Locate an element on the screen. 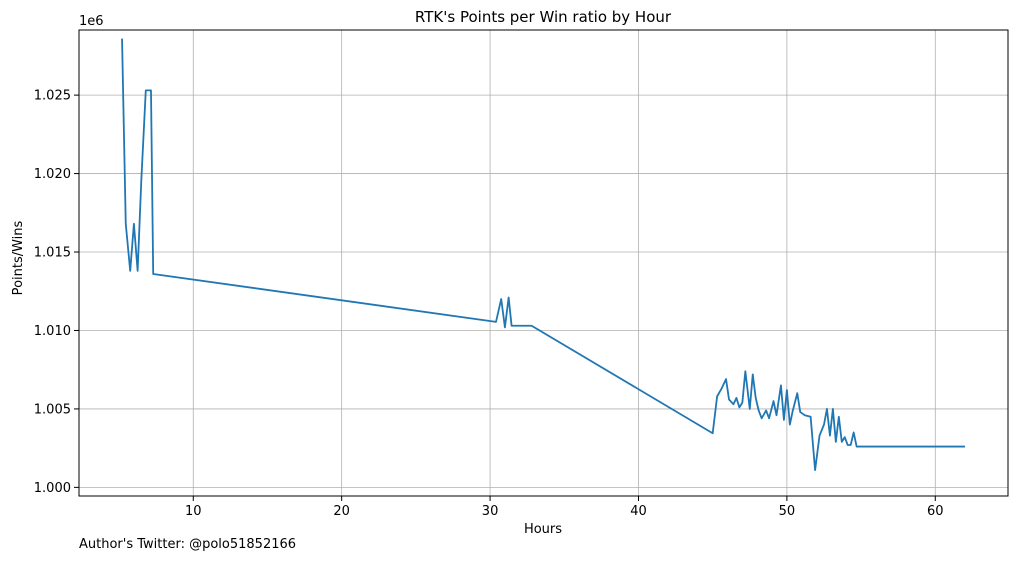  y-axis-offset-label: 1e6 is located at coordinates (91, 21).